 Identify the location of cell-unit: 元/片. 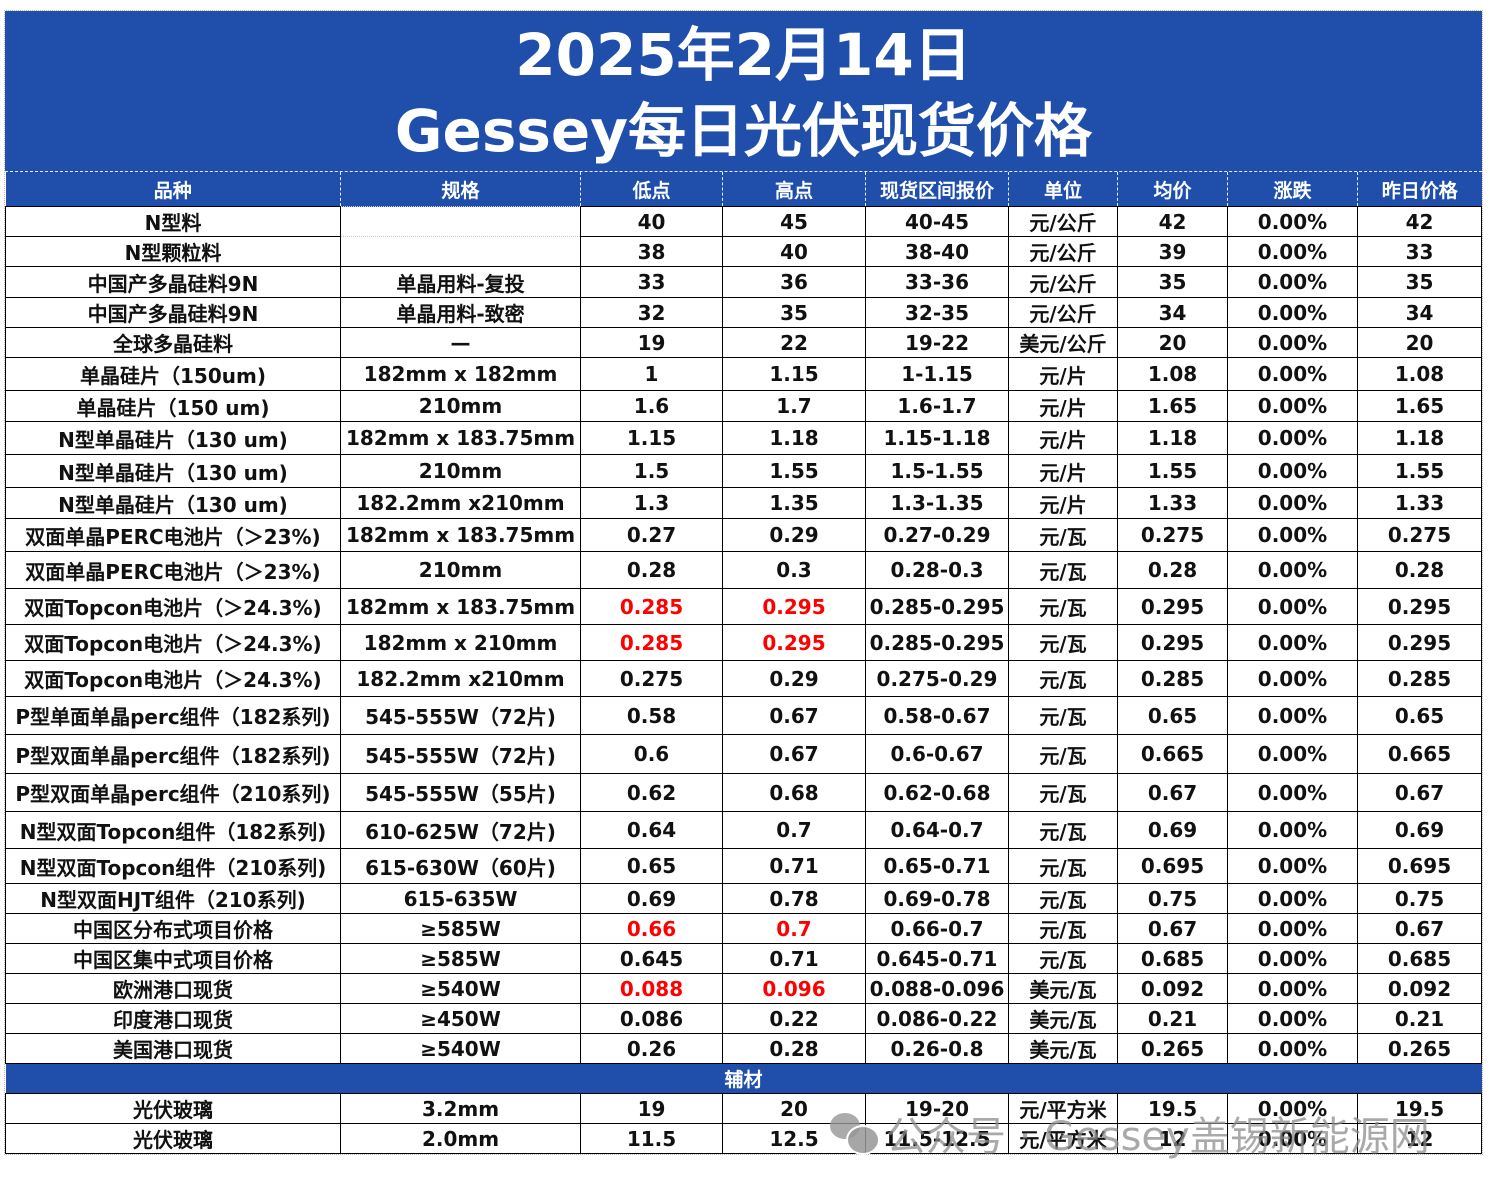
(1063, 503).